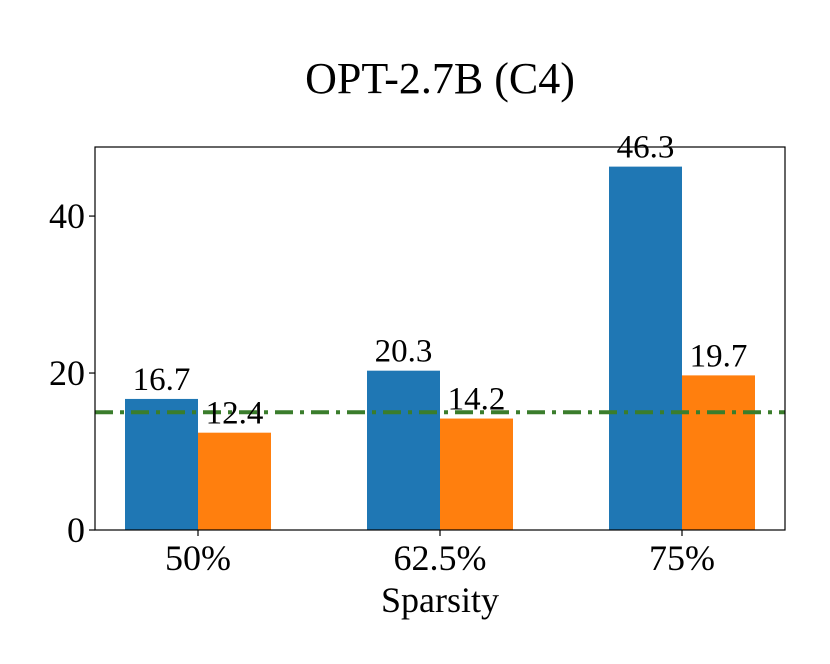  I want to click on data-label-series1-2: 20.3, so click(404, 352).